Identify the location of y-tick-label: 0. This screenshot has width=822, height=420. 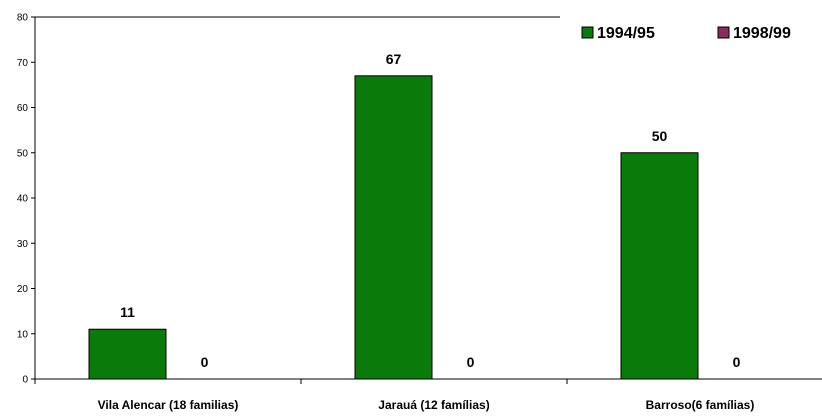
(25, 380).